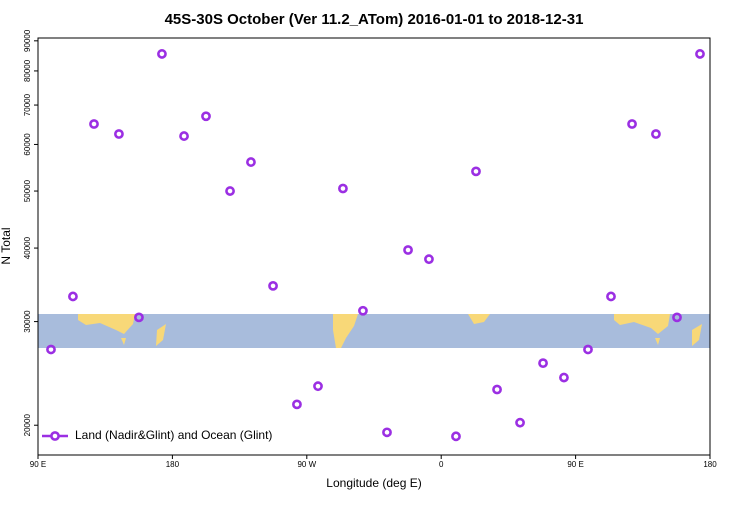  What do you see at coordinates (27, 425) in the screenshot?
I see `y-tick-label: 20000` at bounding box center [27, 425].